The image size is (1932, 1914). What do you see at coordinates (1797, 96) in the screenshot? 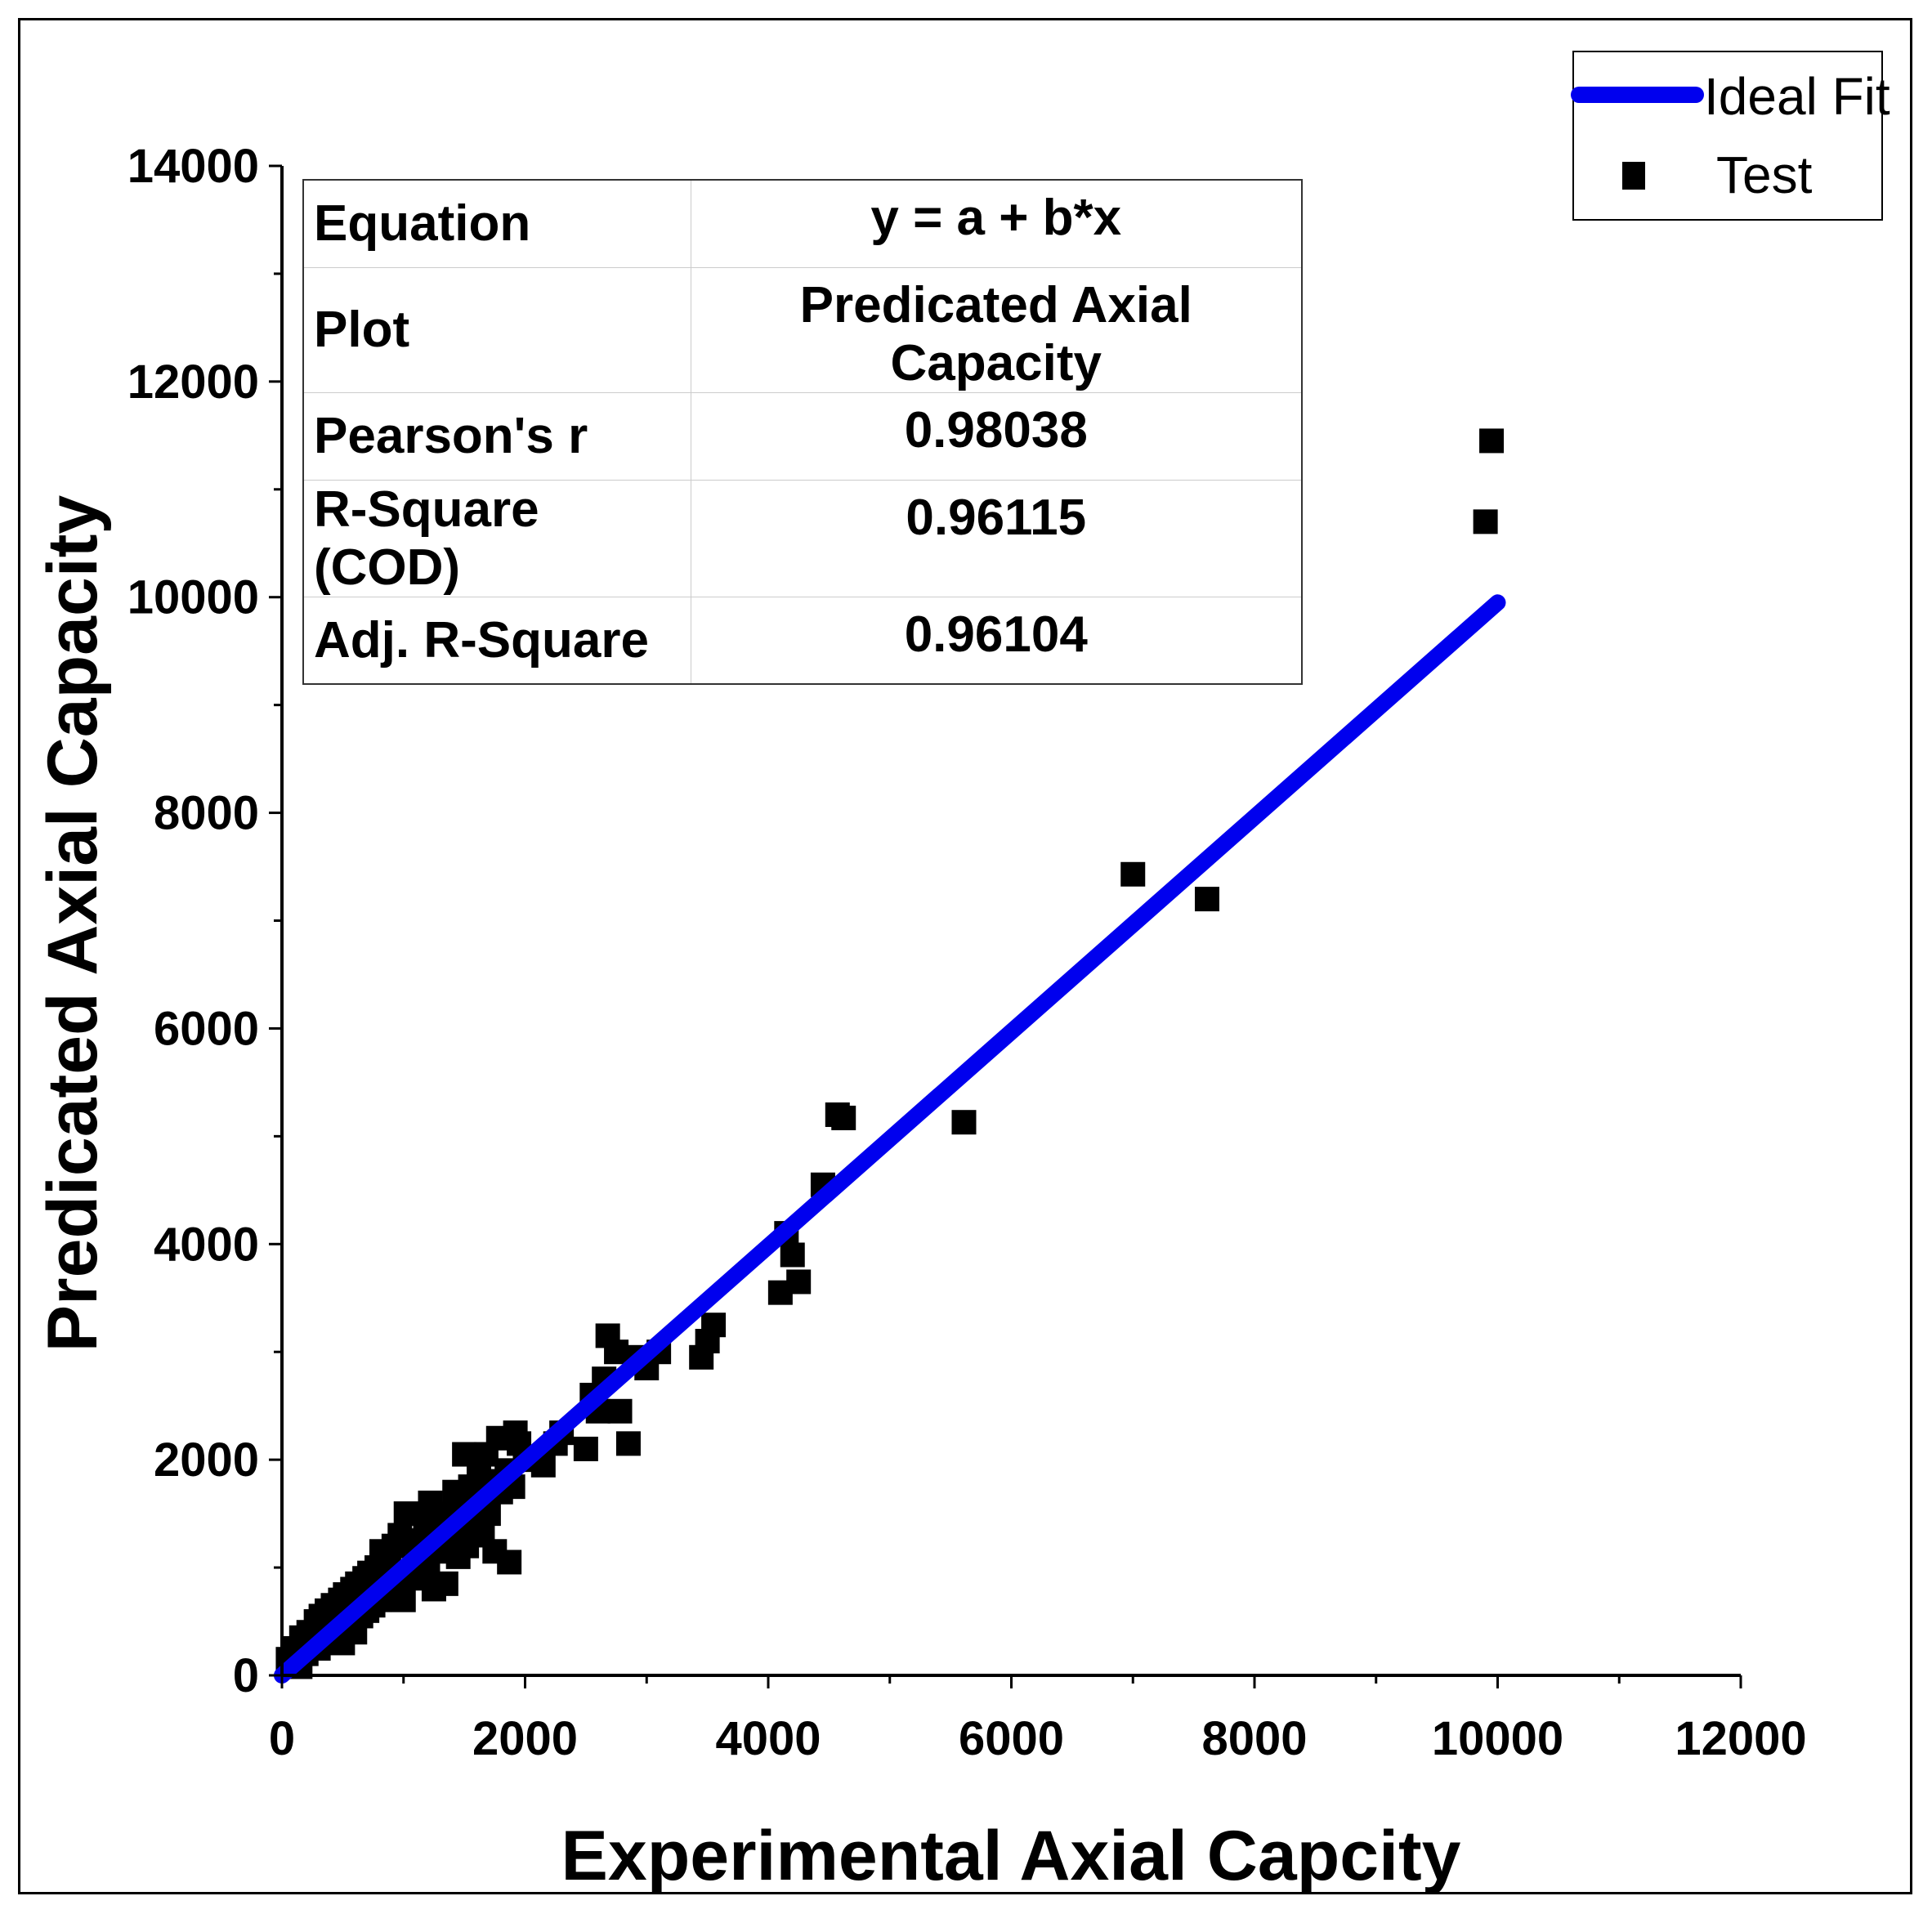
I see `legend-ideal-fit-label: Ideal Fit` at bounding box center [1797, 96].